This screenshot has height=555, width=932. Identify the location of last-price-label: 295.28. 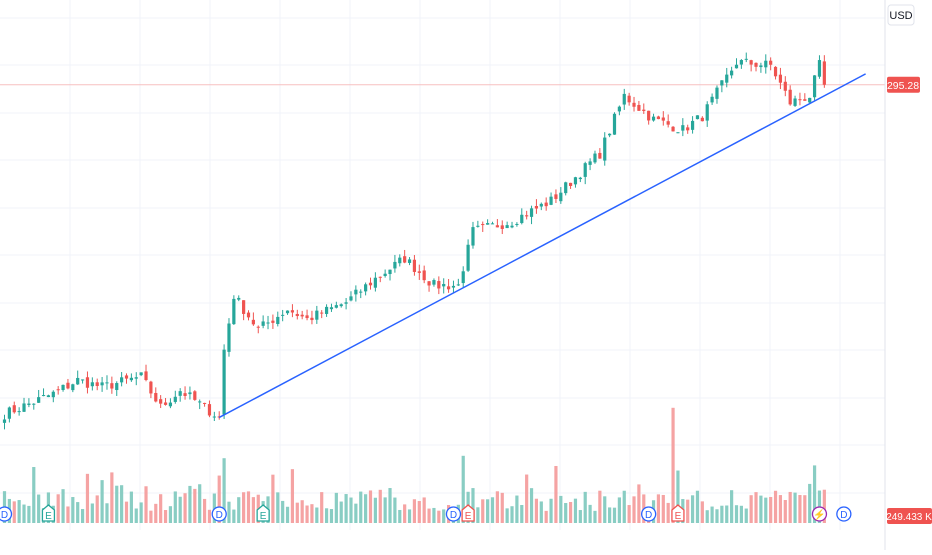
(903, 86).